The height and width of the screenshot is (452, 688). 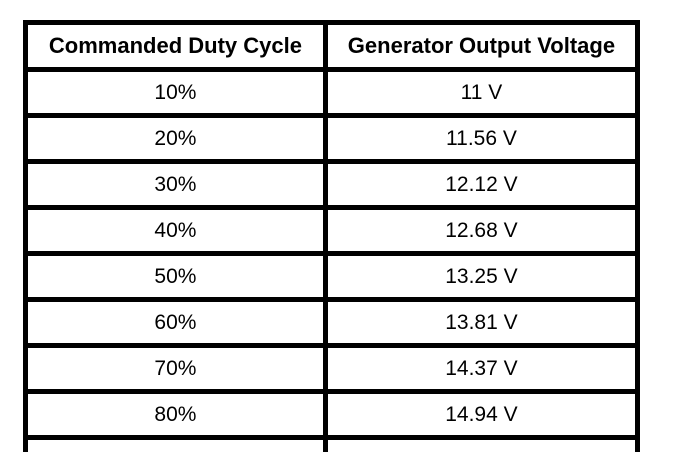 What do you see at coordinates (481, 443) in the screenshot?
I see `voltage-cell: 15.5 V` at bounding box center [481, 443].